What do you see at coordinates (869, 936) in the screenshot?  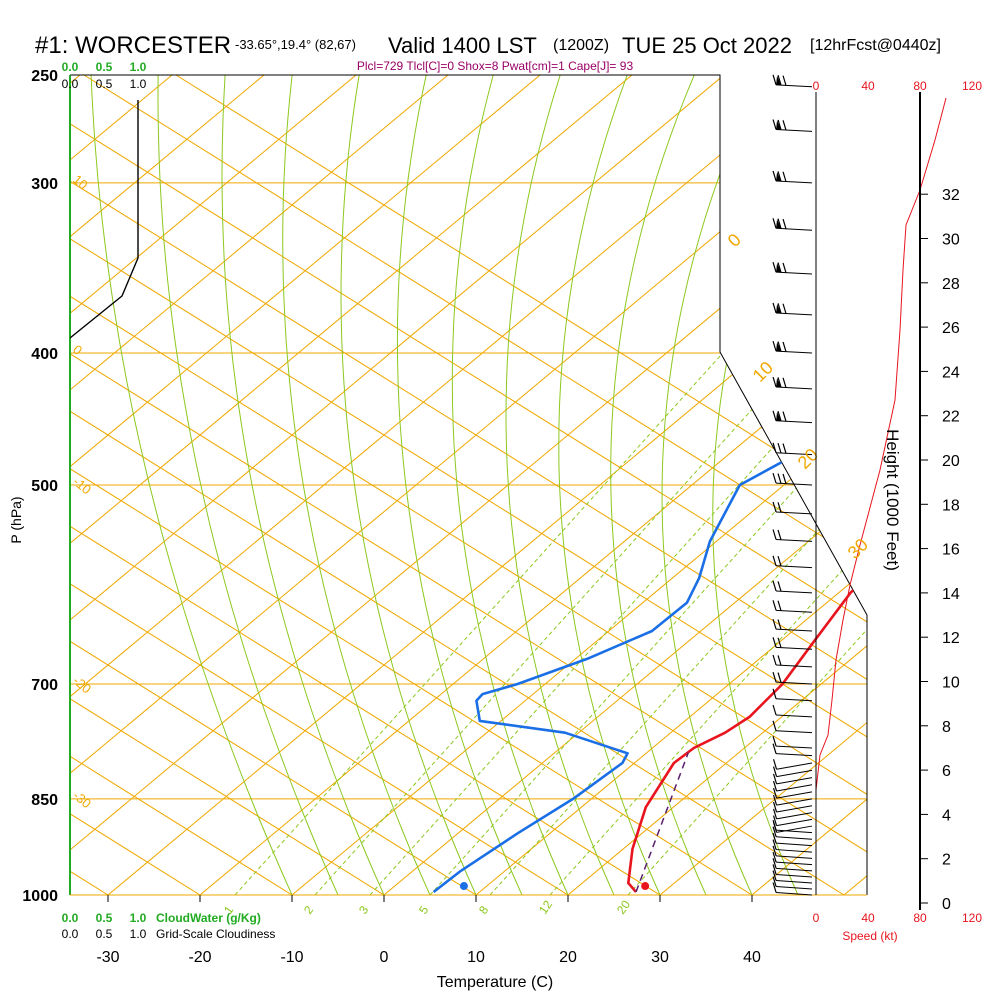 I see `speed-axis-label: Speed (kt)` at bounding box center [869, 936].